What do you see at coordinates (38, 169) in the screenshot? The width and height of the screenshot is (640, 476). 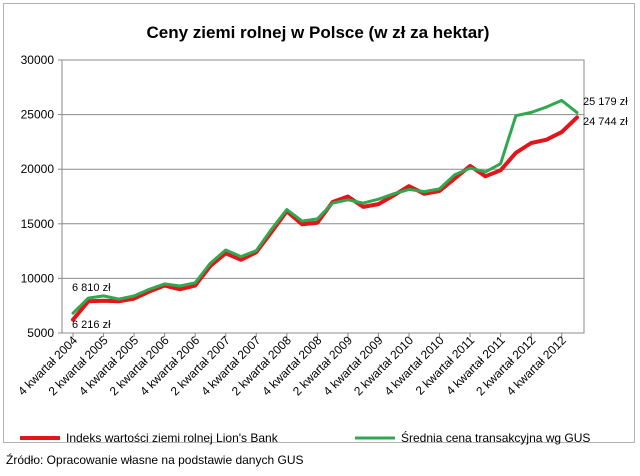 I see `y-tick-label: 20000` at bounding box center [38, 169].